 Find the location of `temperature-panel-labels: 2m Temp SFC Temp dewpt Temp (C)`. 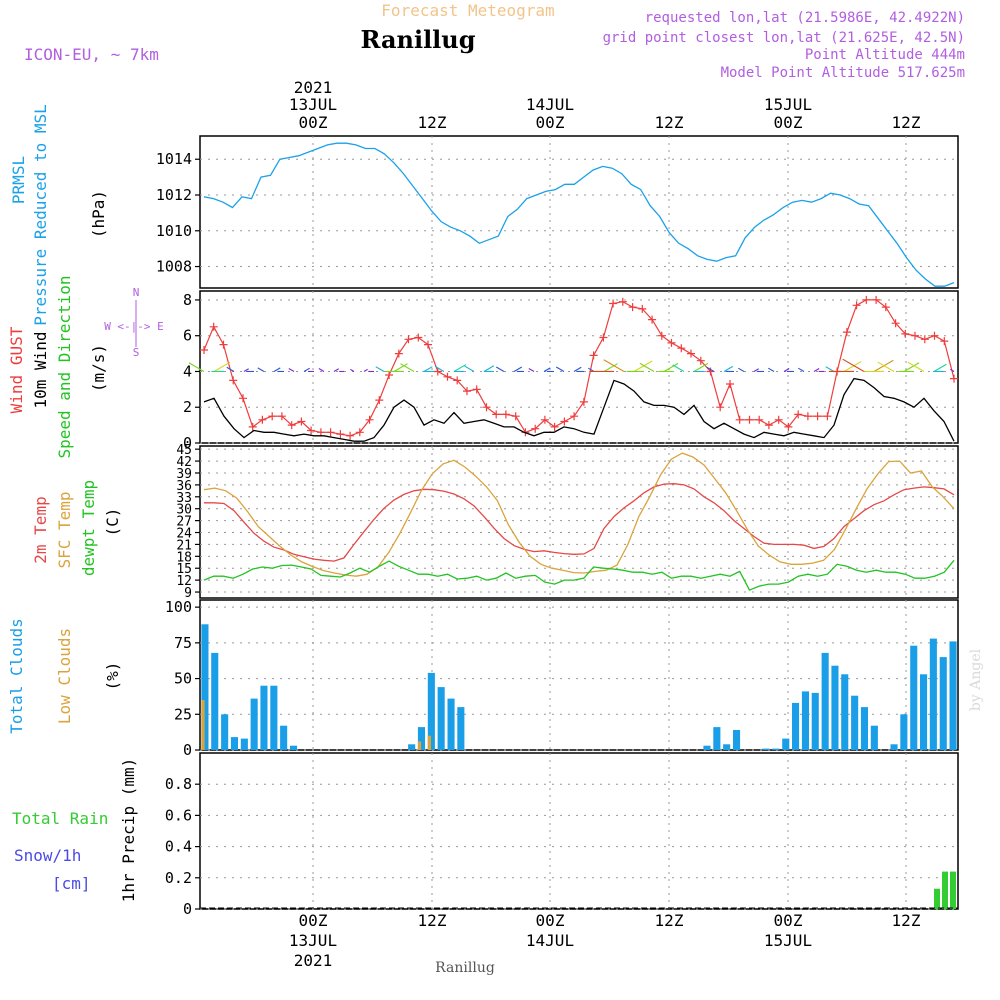

temperature-panel-labels: 2m Temp SFC Temp dewpt Temp (C) is located at coordinates (76, 528).